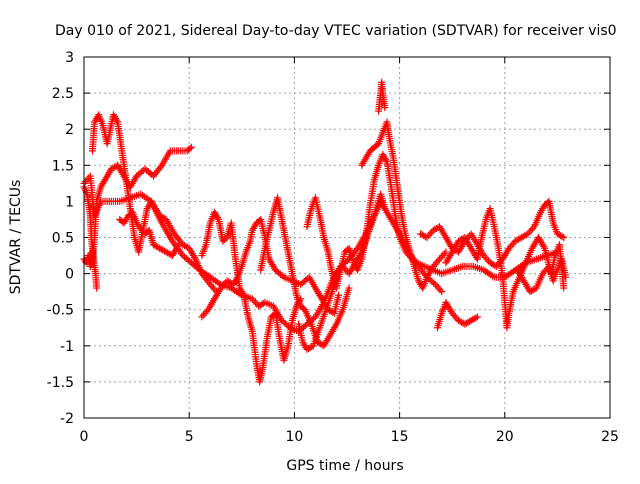  Describe the element at coordinates (189, 437) in the screenshot. I see `x-tick-label: 5` at that location.